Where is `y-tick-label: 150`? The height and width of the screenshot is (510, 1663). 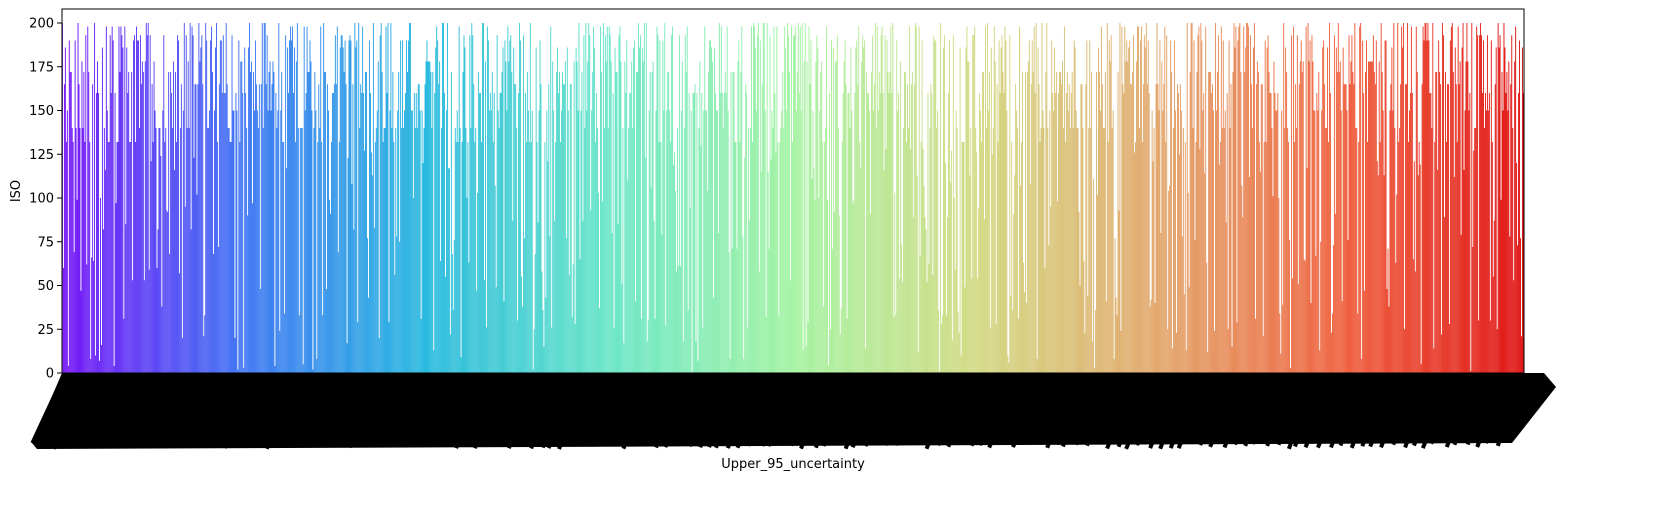
y-tick-label: 150 is located at coordinates (41, 111).